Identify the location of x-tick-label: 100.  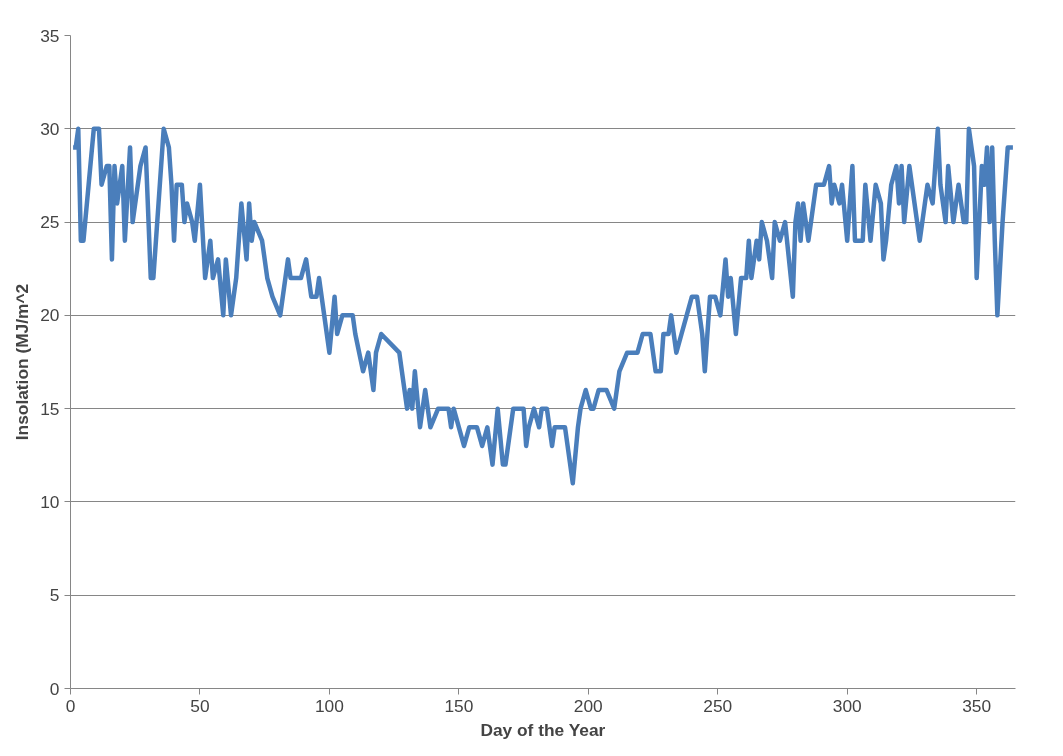
(329, 705).